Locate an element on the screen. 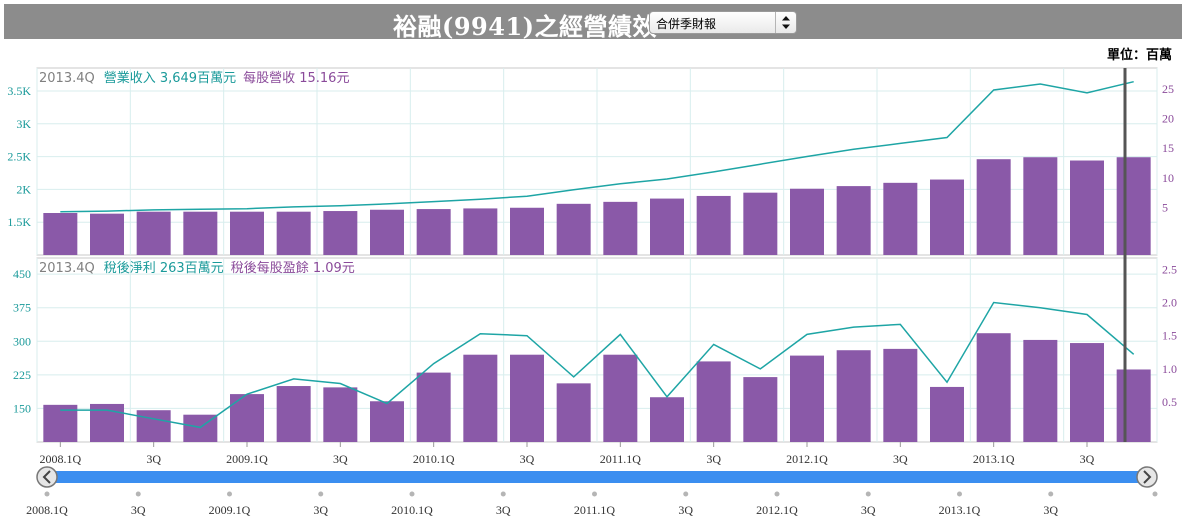  y-left-tick-label: 3K is located at coordinates (23, 124).